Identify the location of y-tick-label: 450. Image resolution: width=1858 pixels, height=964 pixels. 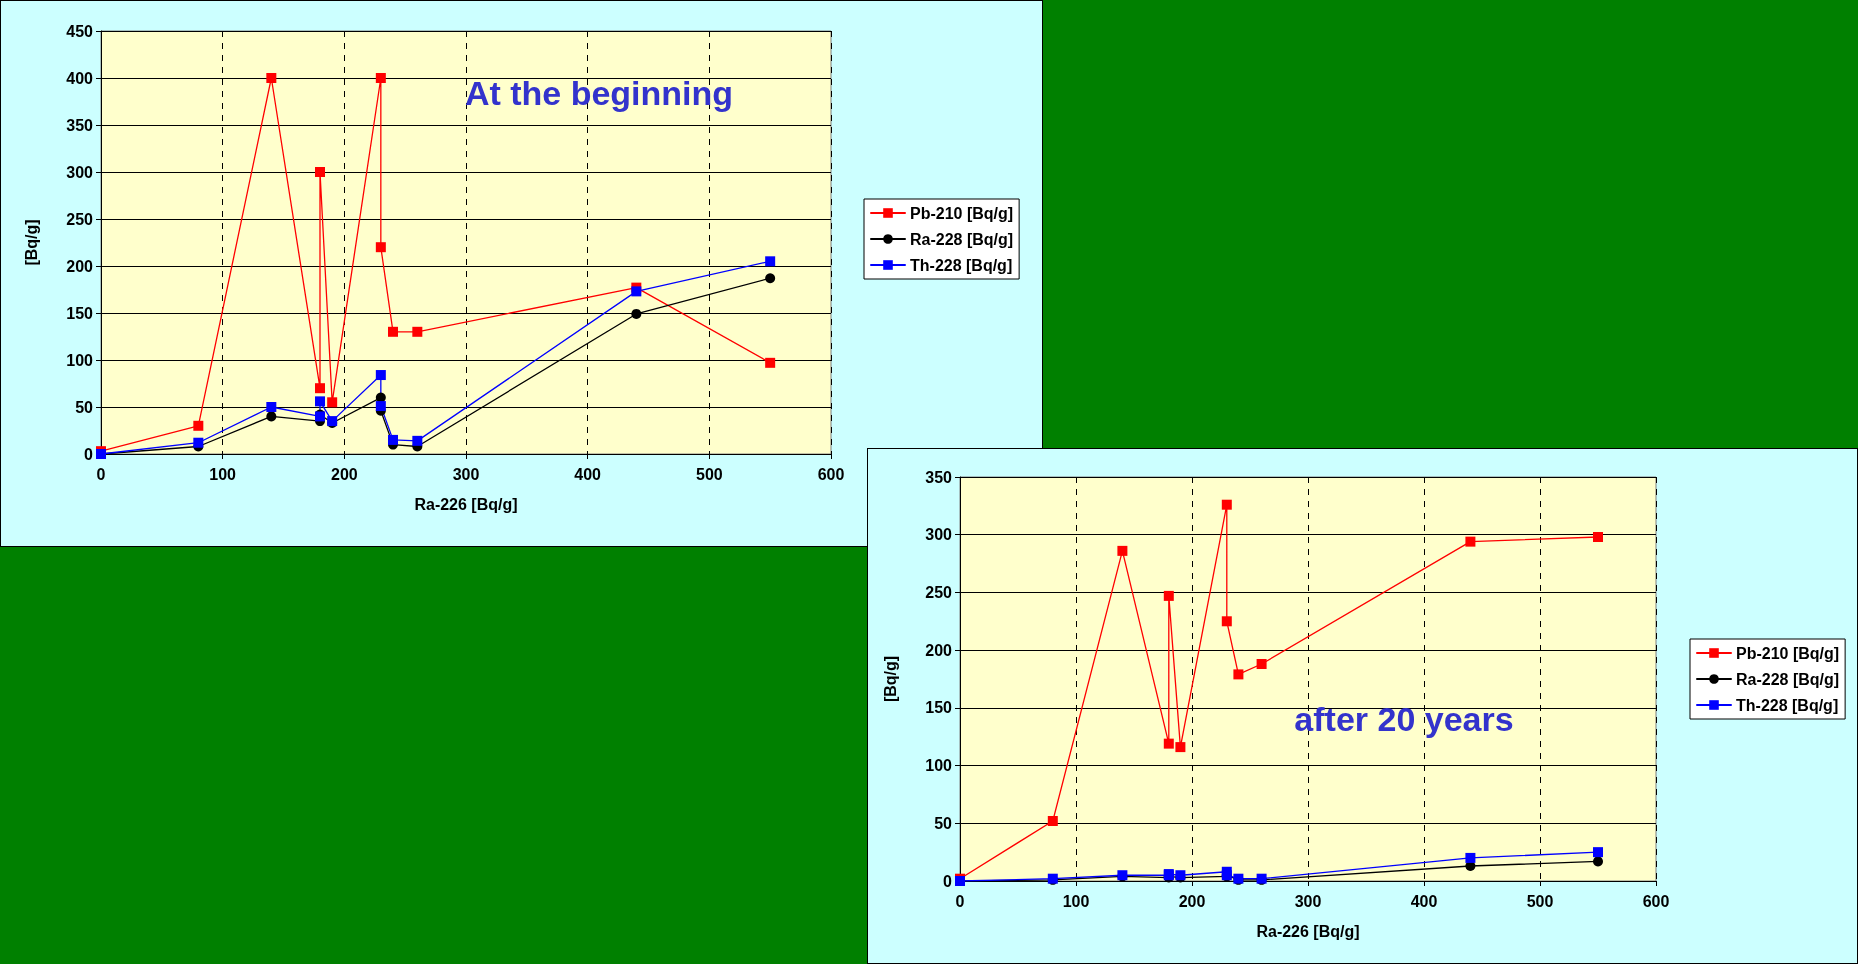
(80, 31).